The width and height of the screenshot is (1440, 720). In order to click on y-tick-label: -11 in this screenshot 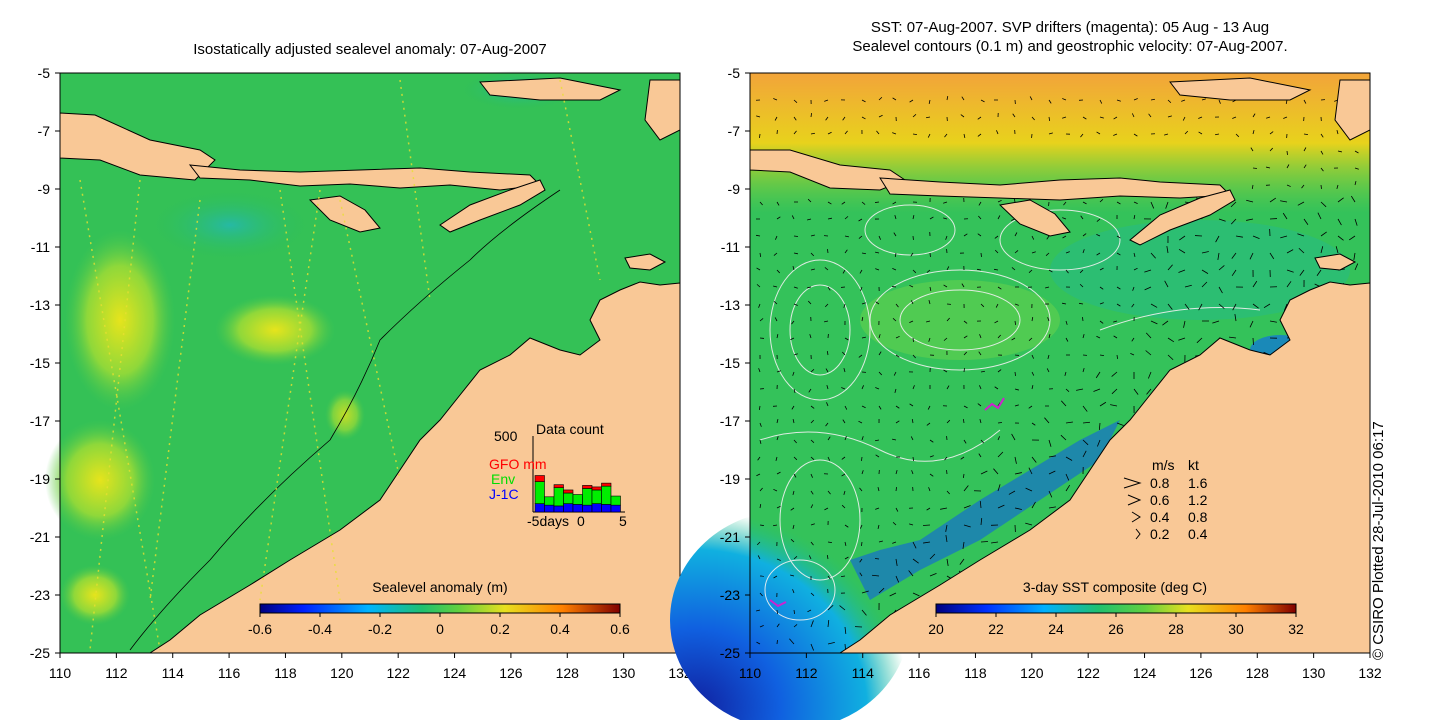, I will do `click(730, 247)`.